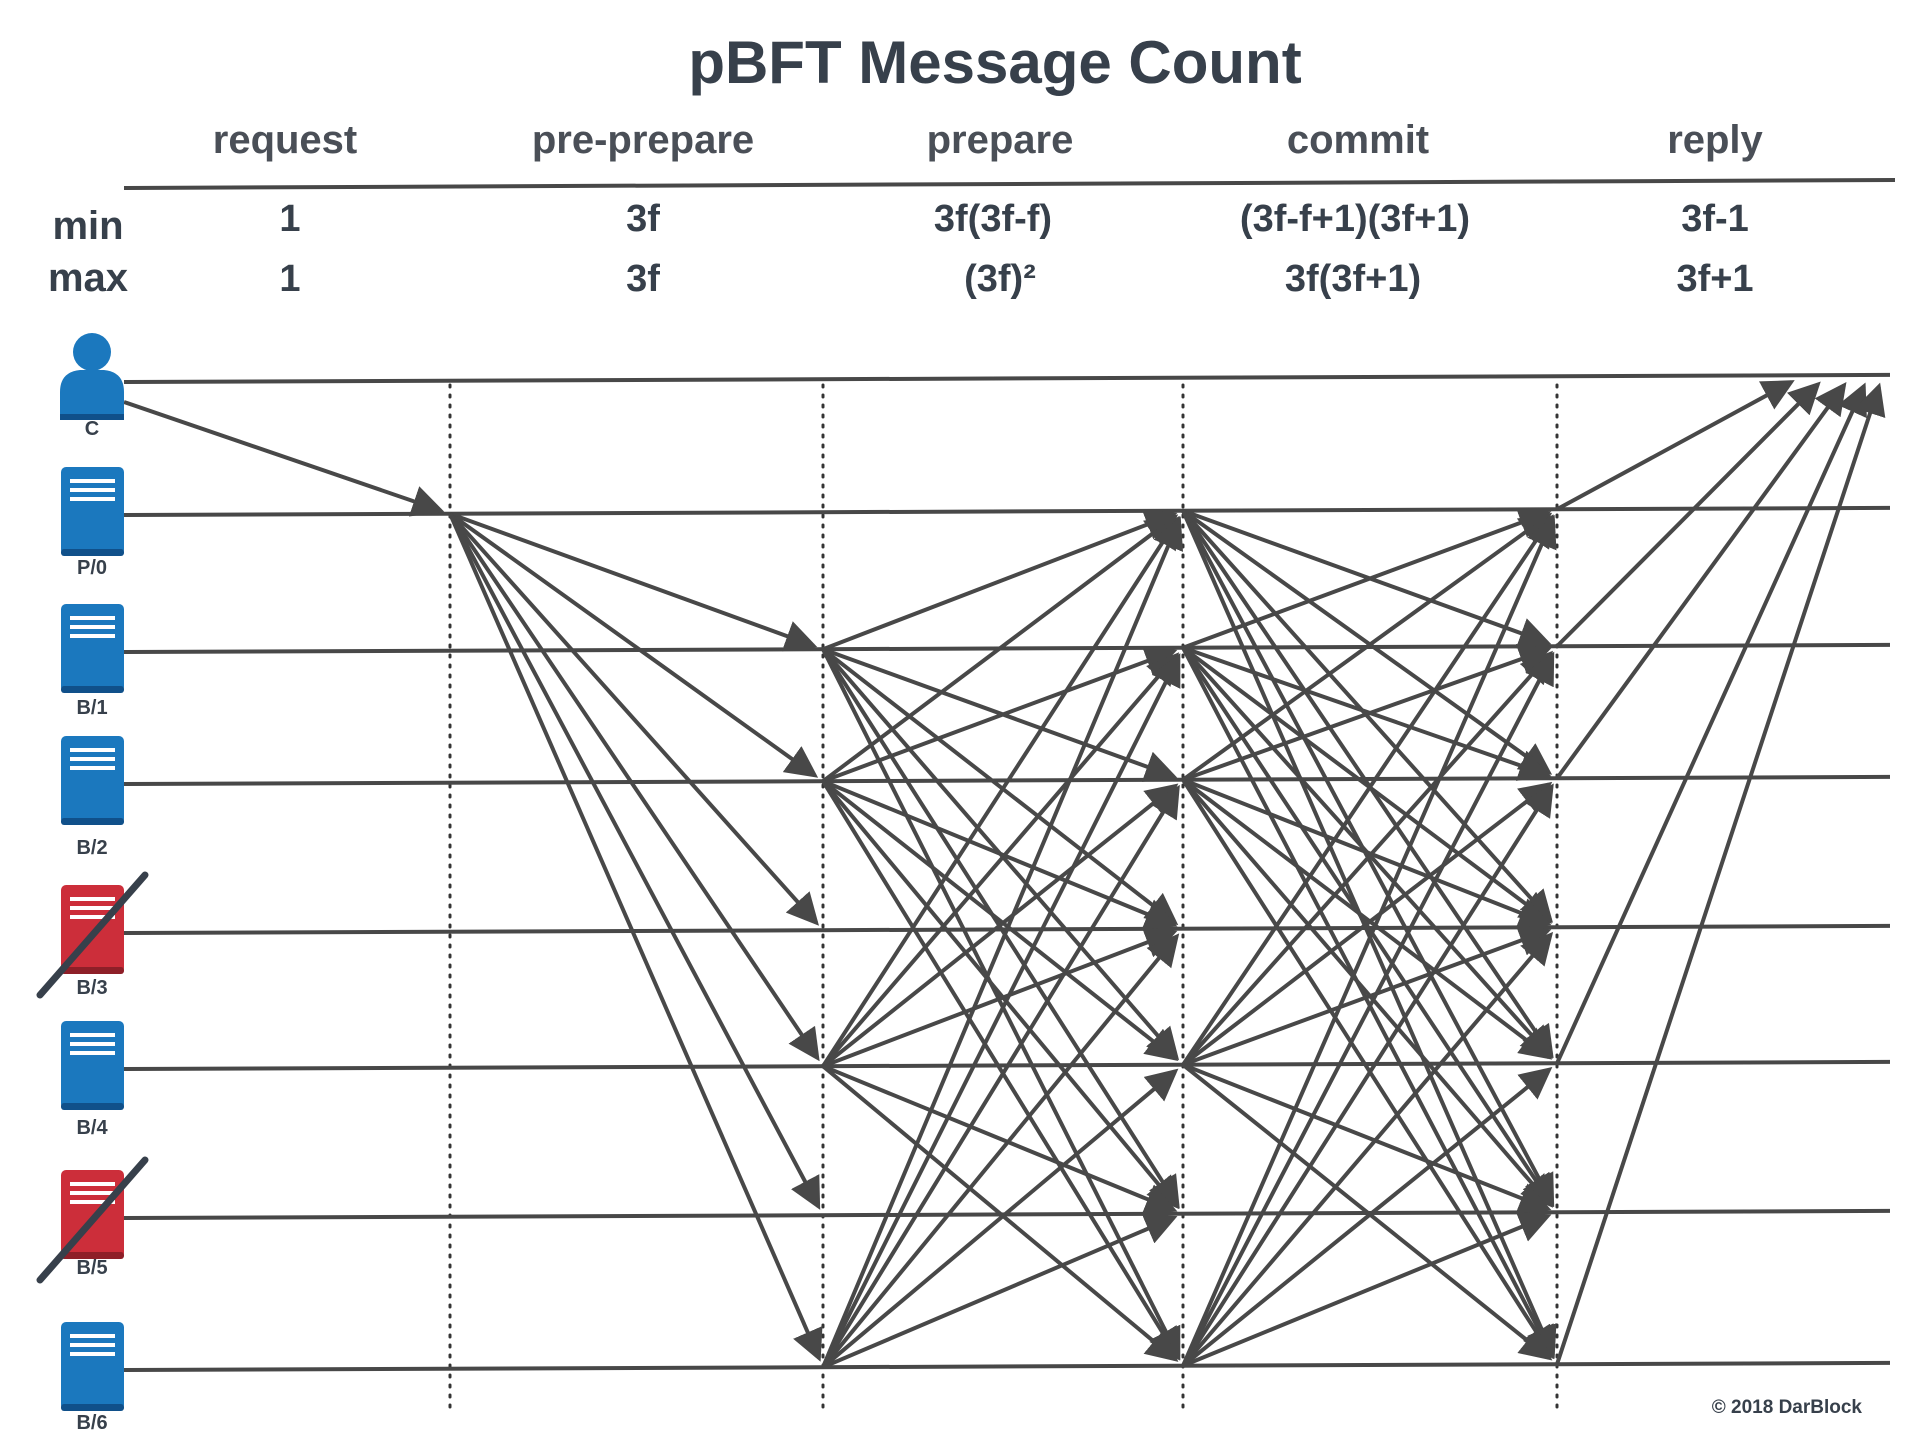 The width and height of the screenshot is (1920, 1449). What do you see at coordinates (1358, 140) in the screenshot?
I see `phase-label-commit: commit` at bounding box center [1358, 140].